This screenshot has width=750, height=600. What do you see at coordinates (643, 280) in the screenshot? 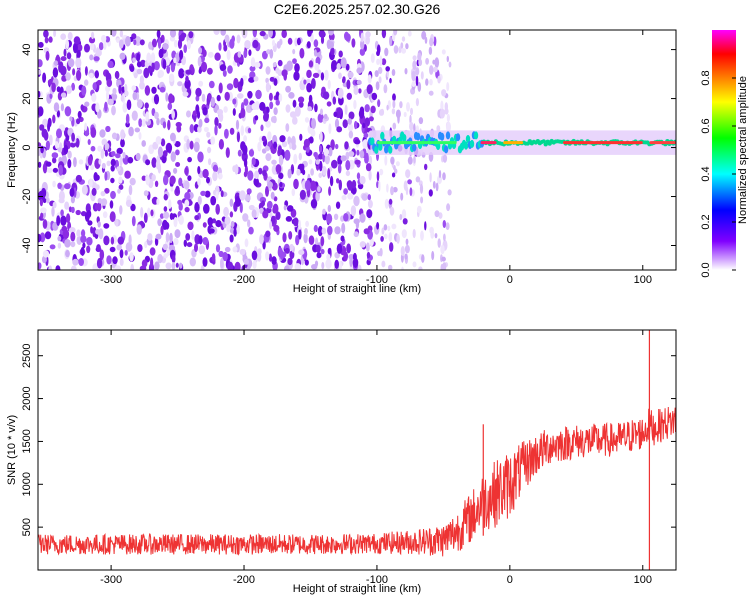
I see `spectrogram-x-tick-label: 100` at bounding box center [643, 280].